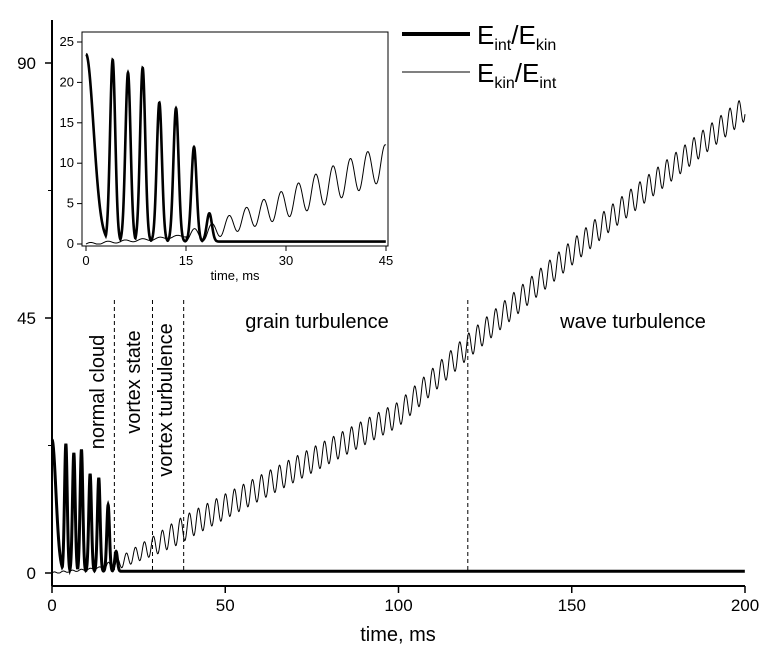 The height and width of the screenshot is (654, 764). Describe the element at coordinates (286, 260) in the screenshot. I see `inset-x-tick-label: 30` at that location.